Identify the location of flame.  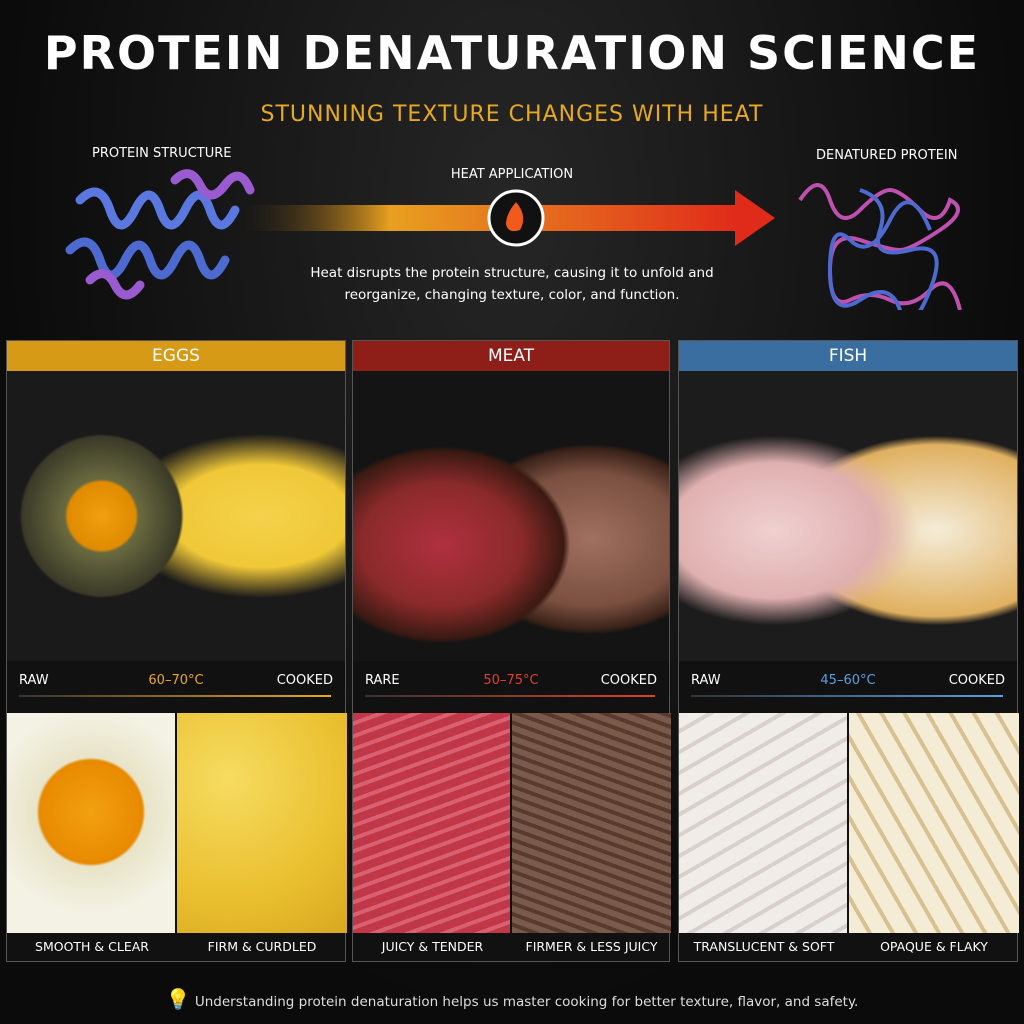
(515, 217).